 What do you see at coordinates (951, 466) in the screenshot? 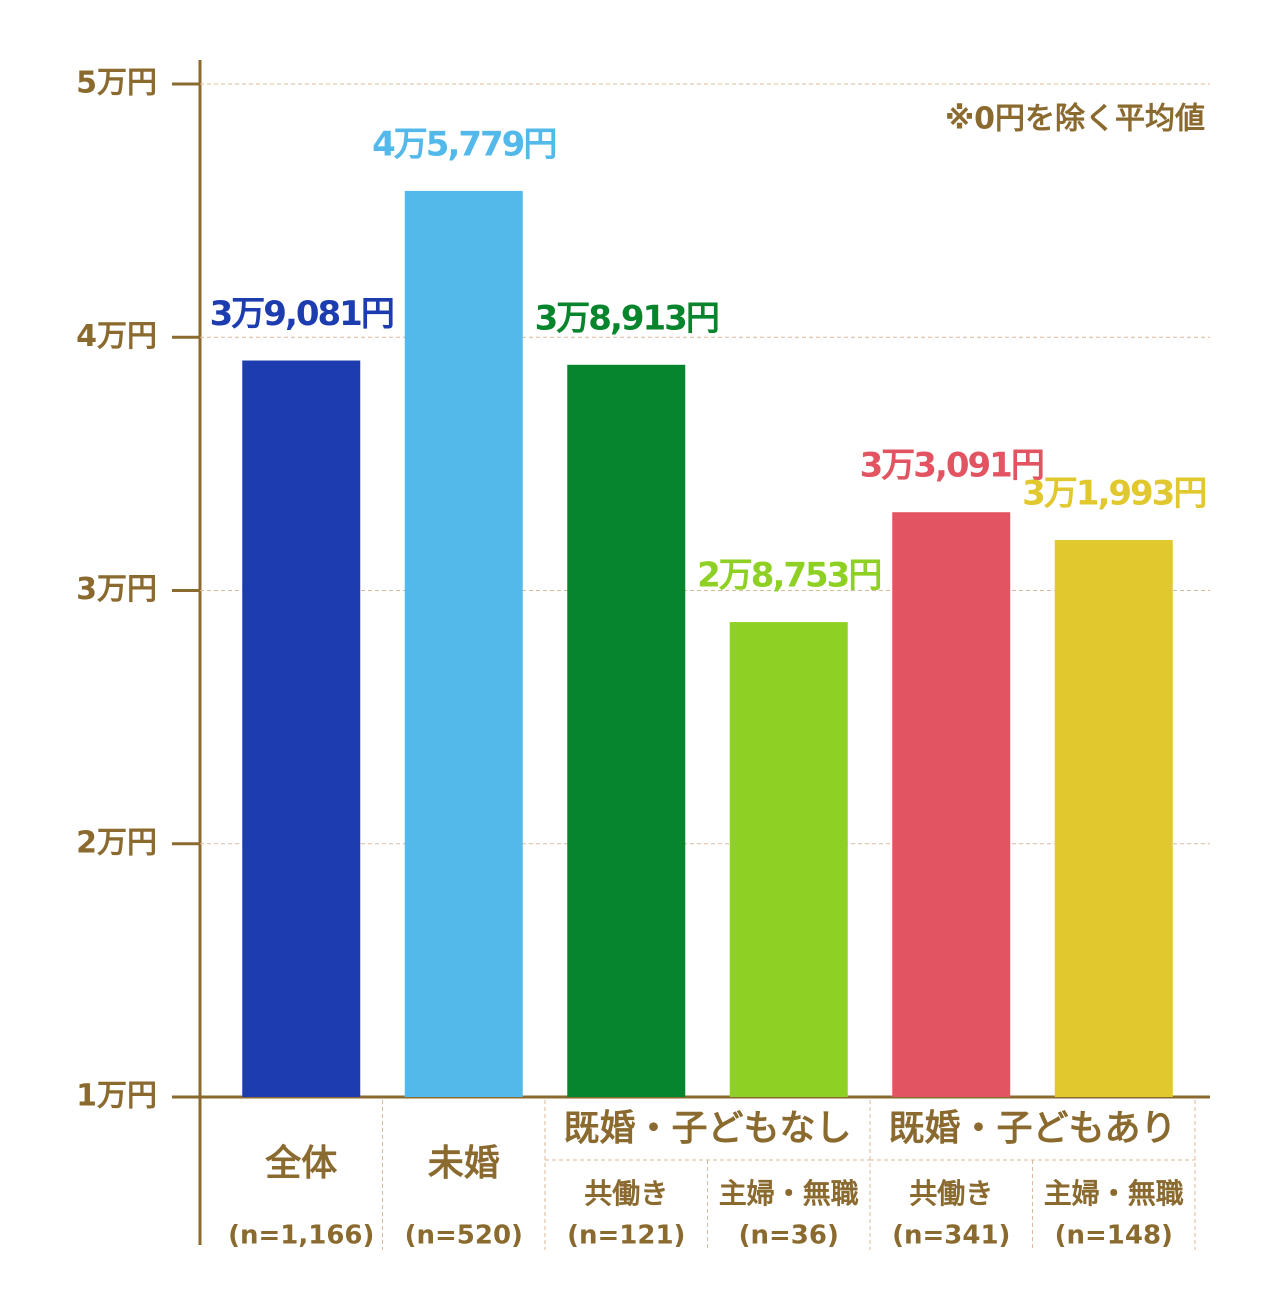
I see `value-label: 3万3,091円` at bounding box center [951, 466].